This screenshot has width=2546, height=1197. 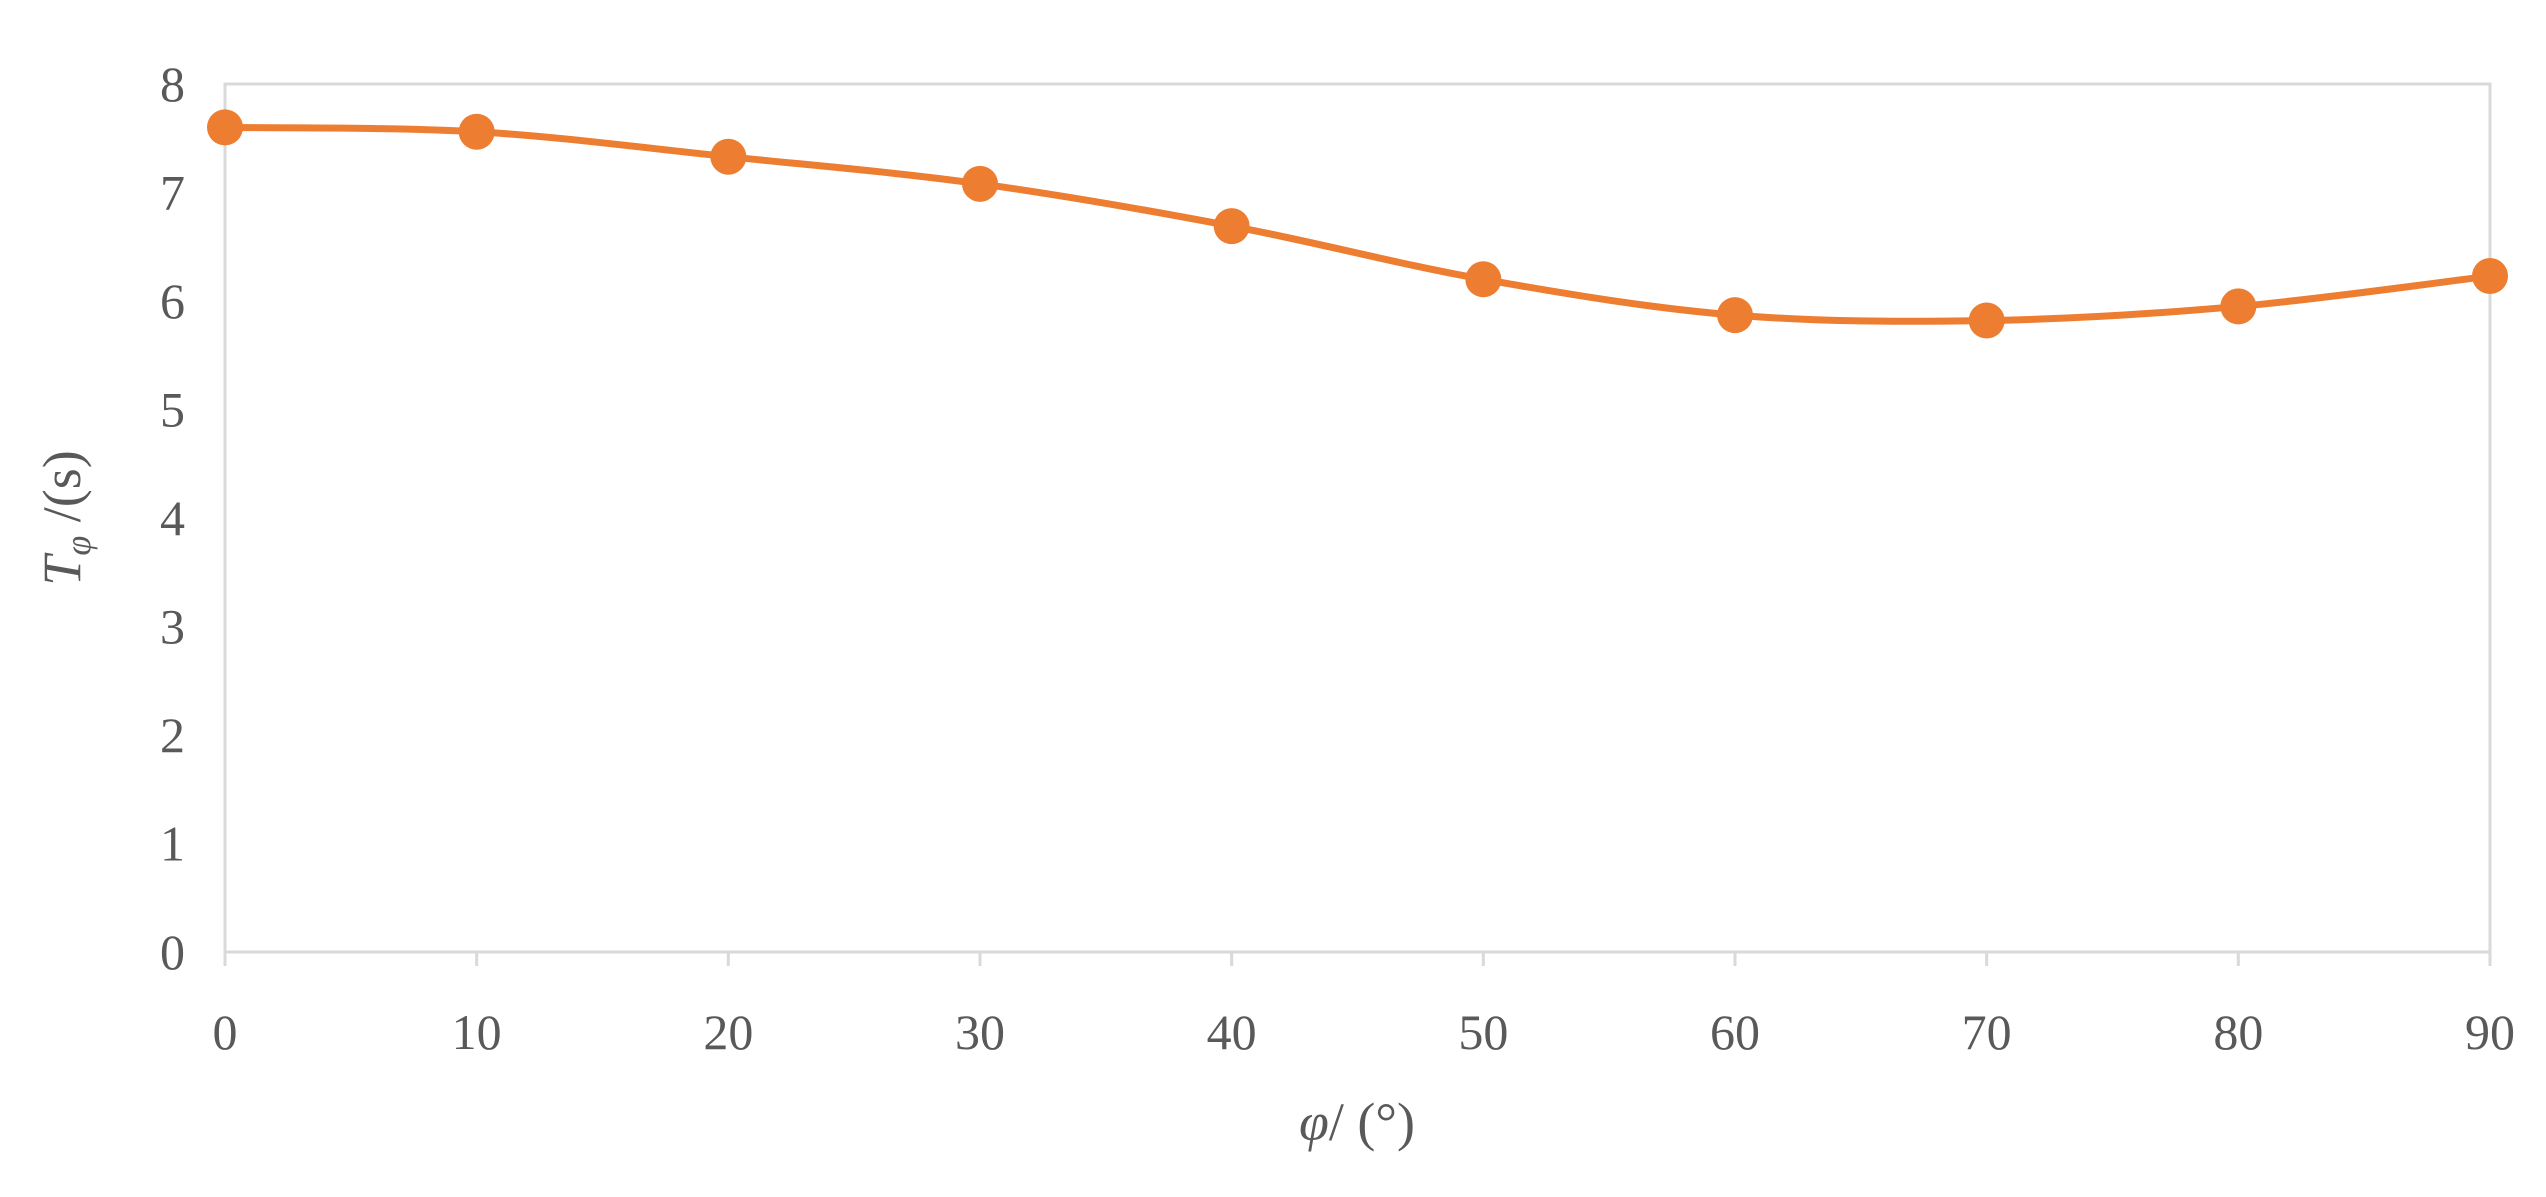 I want to click on x-tick-label: 60, so click(x=1735, y=1032).